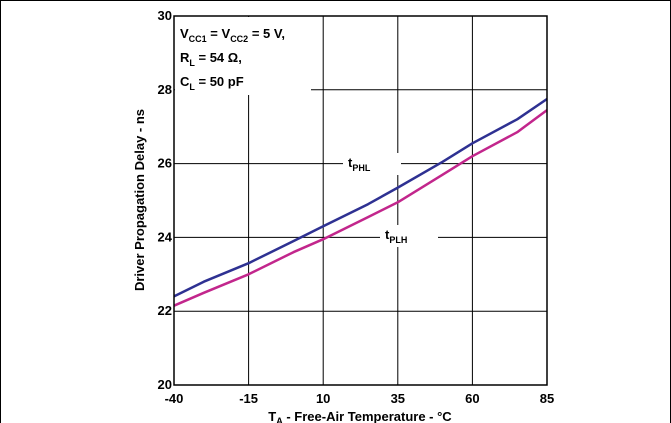 The height and width of the screenshot is (423, 671). What do you see at coordinates (139, 200) in the screenshot?
I see `y-axis-title: Driver Propagation Delay - ns` at bounding box center [139, 200].